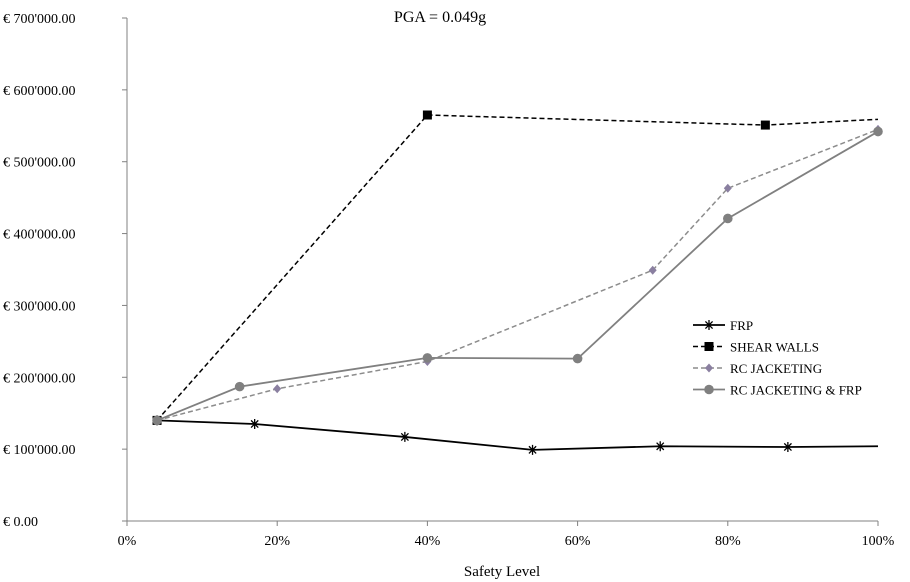  What do you see at coordinates (741, 325) in the screenshot?
I see `legend-label: FRP` at bounding box center [741, 325].